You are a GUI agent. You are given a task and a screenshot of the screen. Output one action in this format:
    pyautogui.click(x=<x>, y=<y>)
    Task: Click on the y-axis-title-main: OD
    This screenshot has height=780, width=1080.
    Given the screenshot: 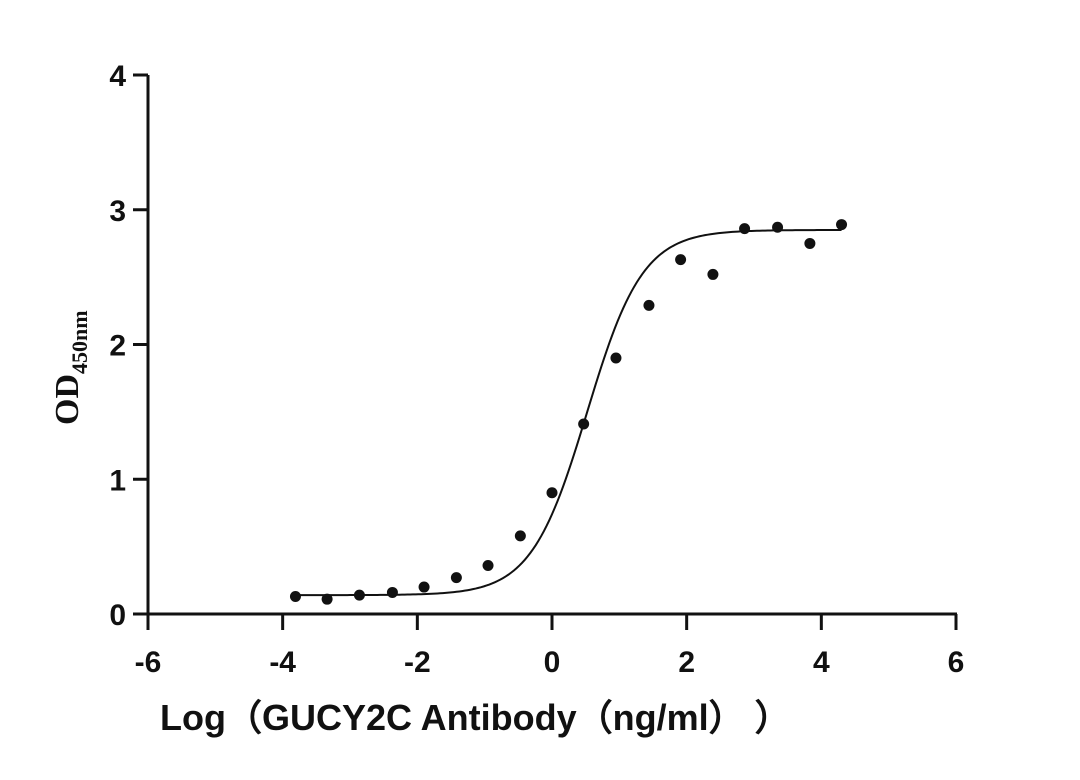 What is the action you would take?
    pyautogui.click(x=67, y=399)
    